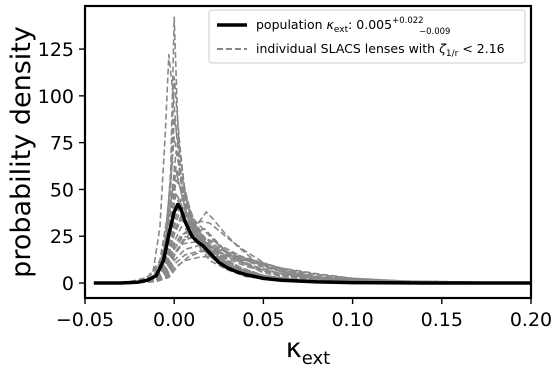 This screenshot has width=555, height=365. Describe the element at coordinates (380, 50) in the screenshot. I see `legend-individual-label: individual SLACS lenses with ζ1/r < 2.16` at that location.